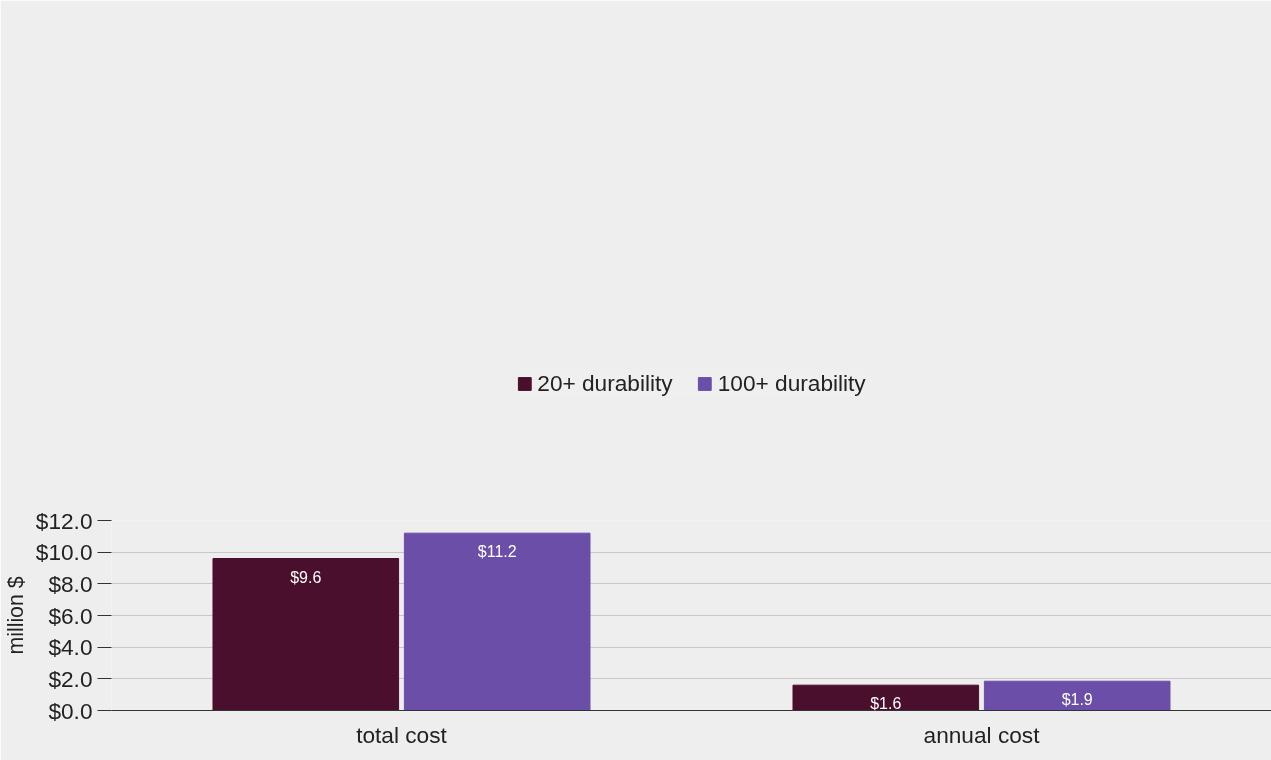  Describe the element at coordinates (402, 734) in the screenshot. I see `x-tick-label: total cost` at that location.